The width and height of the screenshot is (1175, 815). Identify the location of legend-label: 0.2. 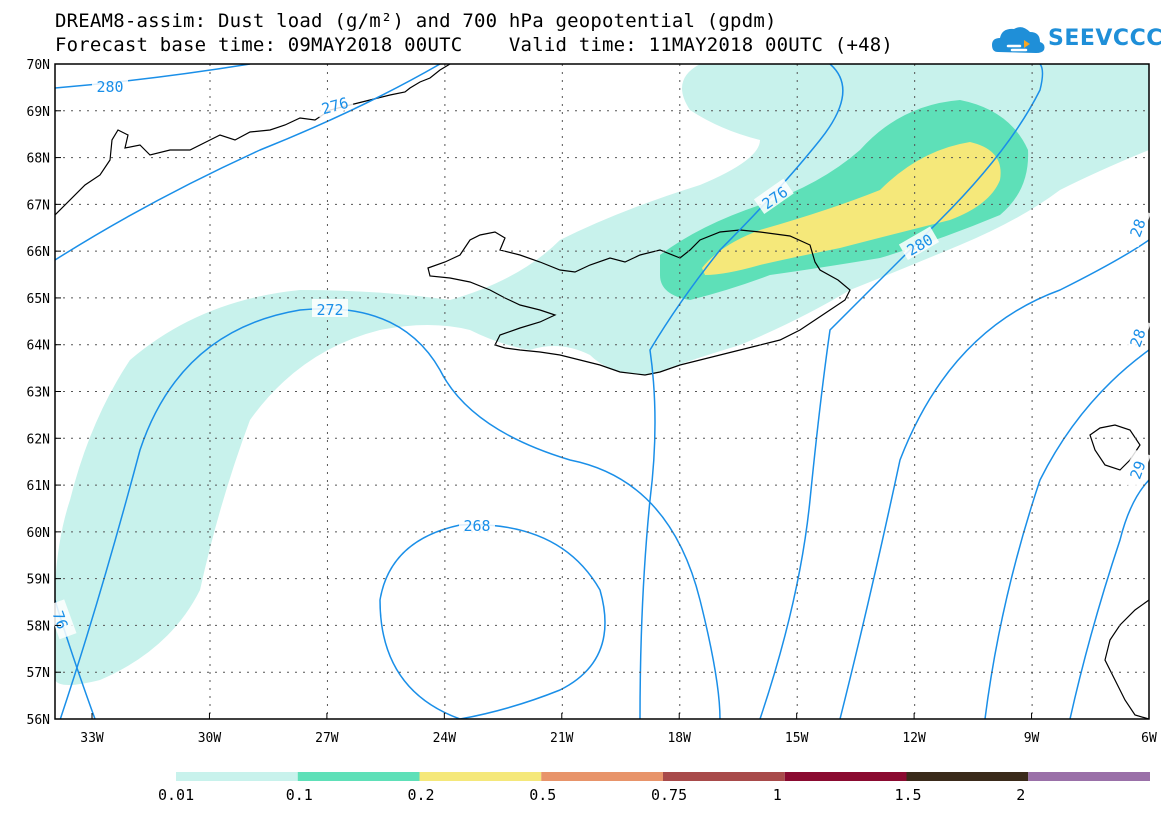
(421, 795).